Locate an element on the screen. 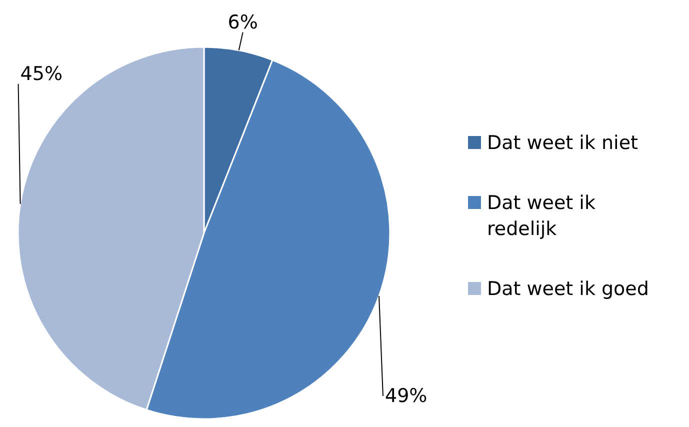 This screenshot has height=427, width=689. legend-label: Dat weet ik niet is located at coordinates (562, 143).